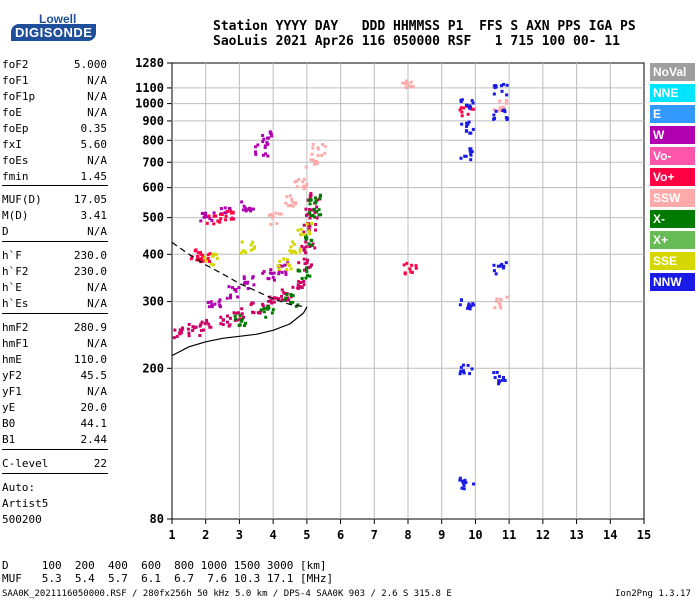 Image resolution: width=700 pixels, height=600 pixels. What do you see at coordinates (97, 112) in the screenshot?
I see `param-value: N/A` at bounding box center [97, 112].